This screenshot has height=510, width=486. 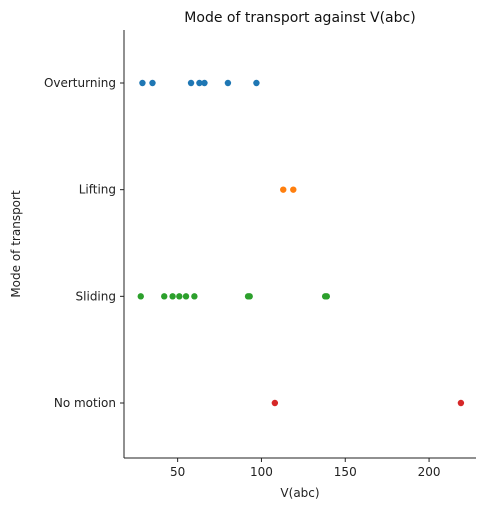 What do you see at coordinates (16, 244) in the screenshot?
I see `y-axis-title: Mode of transport` at bounding box center [16, 244].